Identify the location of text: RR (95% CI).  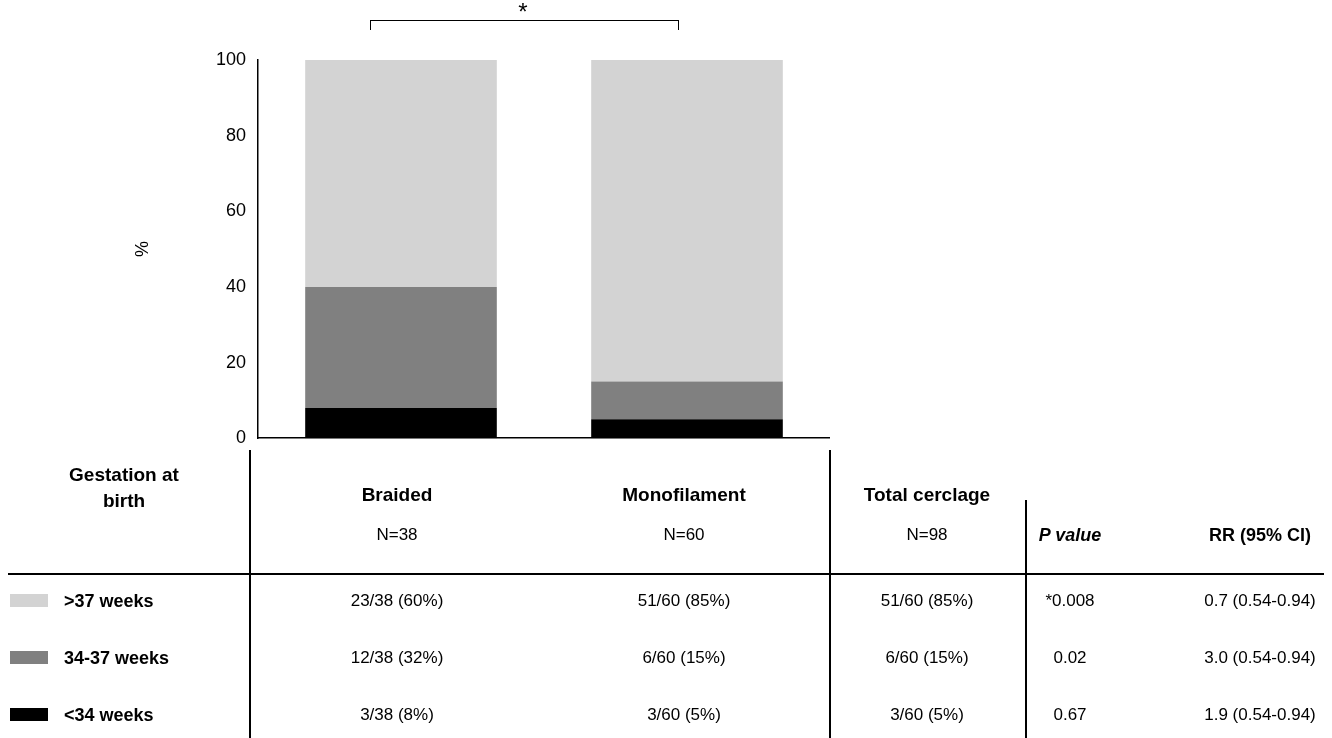
(1260, 535).